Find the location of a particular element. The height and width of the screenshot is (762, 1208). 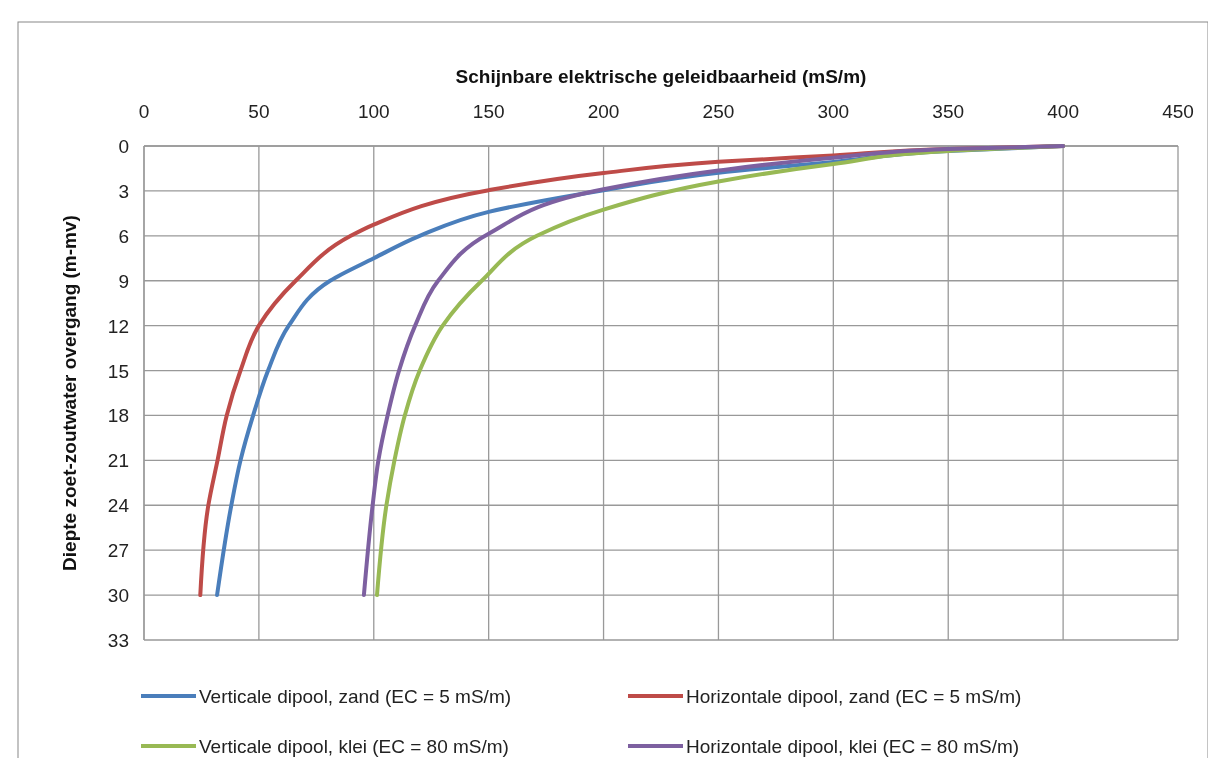

legend-label: Verticale dipool, zand (EC = 5 mS/m) is located at coordinates (355, 696).